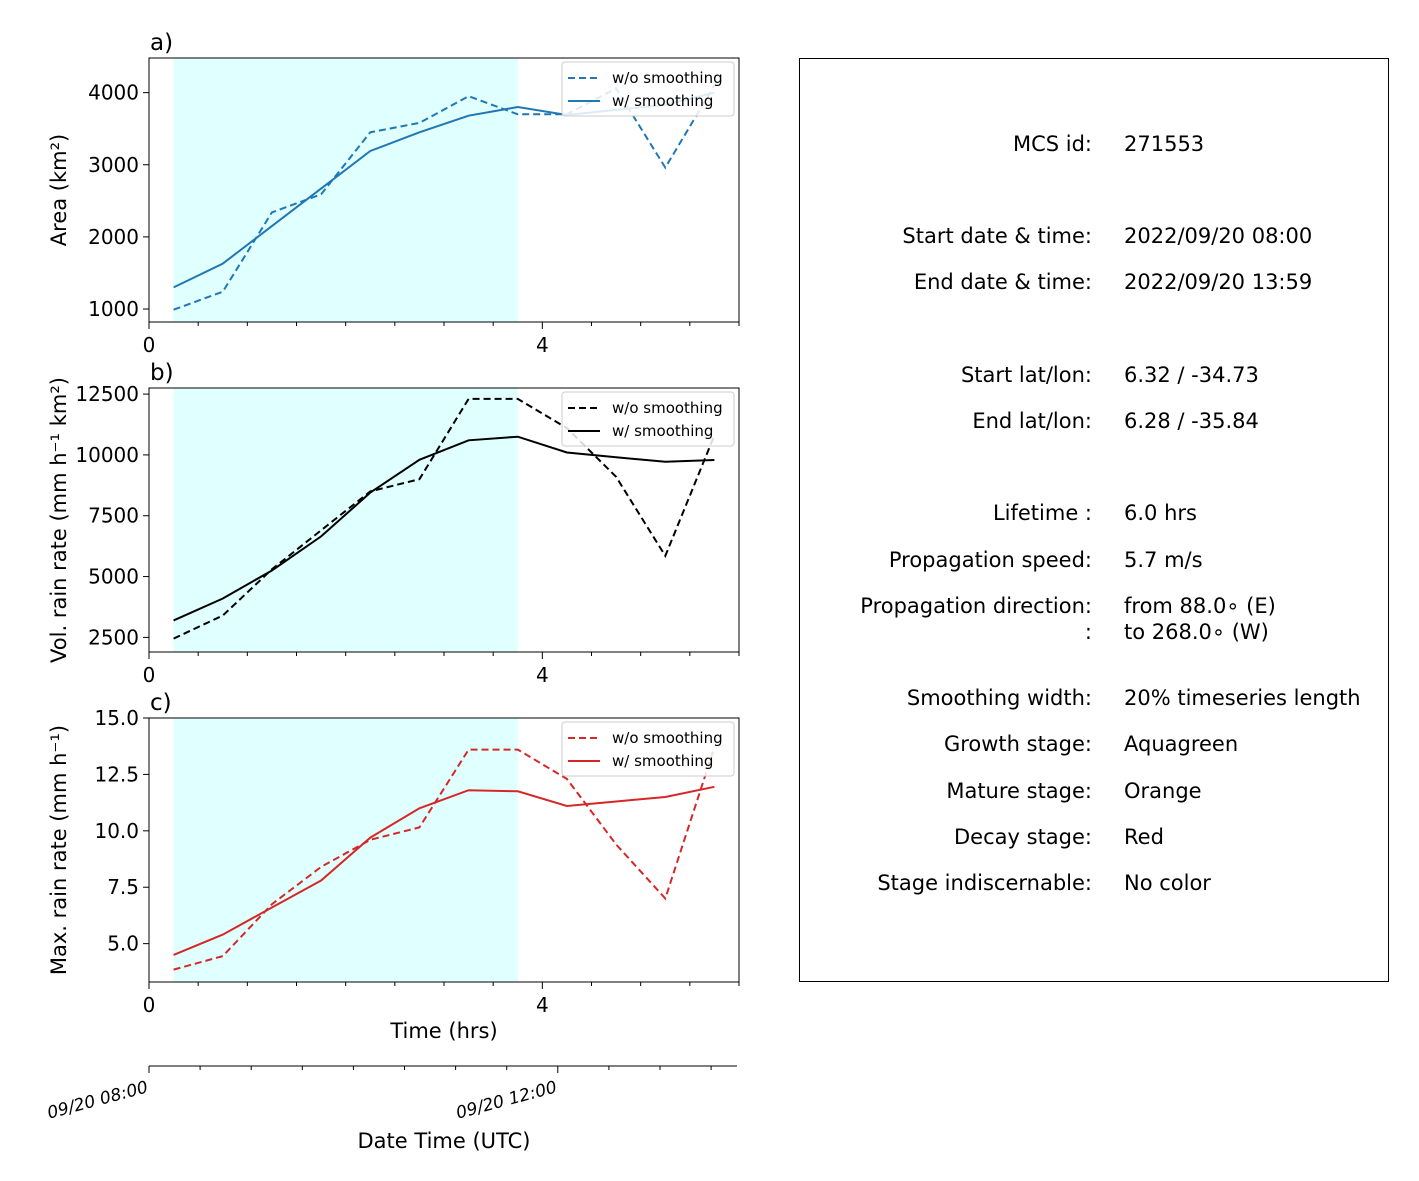  Describe the element at coordinates (113, 577) in the screenshot. I see `y-tick-label: 5000` at that location.